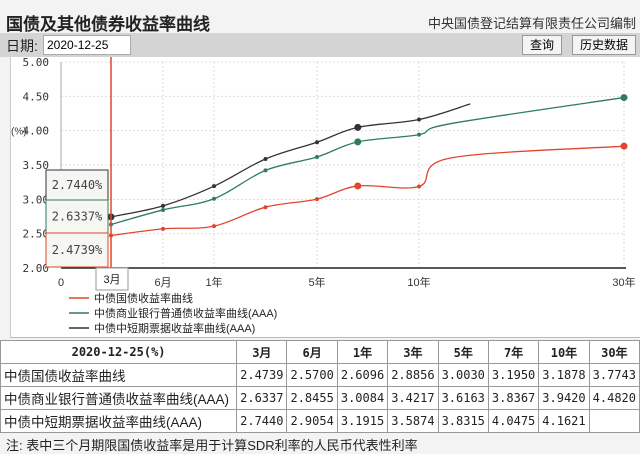  Describe the element at coordinates (531, 23) in the screenshot. I see `publisher-label: 中央国债登记结算有限责任公司编制` at that location.